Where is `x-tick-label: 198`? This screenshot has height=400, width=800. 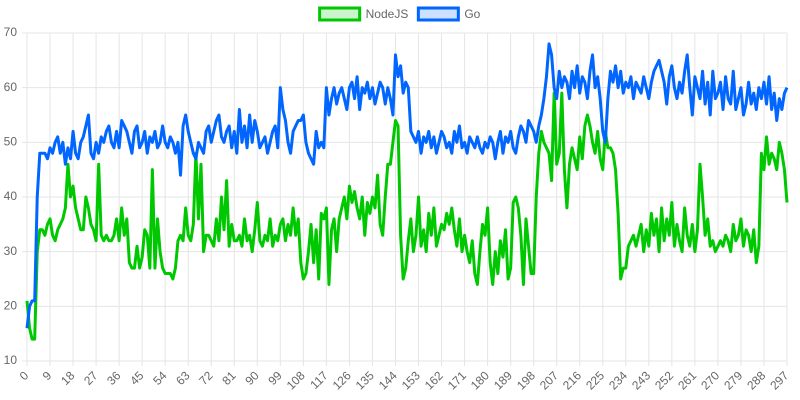 x-tick-label: 198 is located at coordinates (526, 380).